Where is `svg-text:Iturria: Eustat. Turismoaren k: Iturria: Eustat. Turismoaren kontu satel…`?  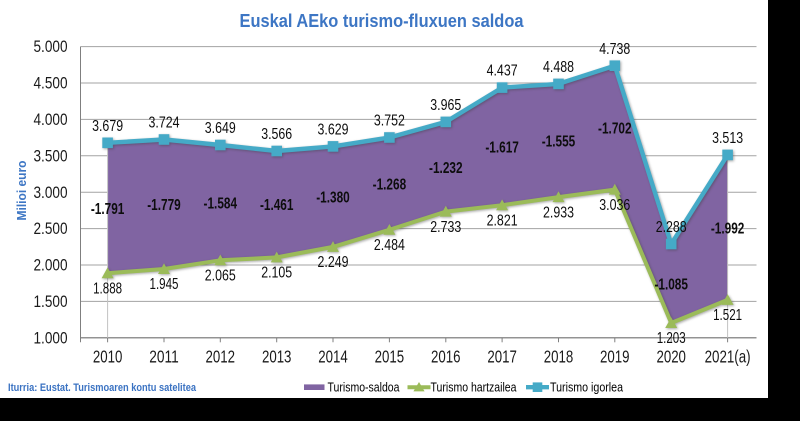
svg-text:Iturria: Eustat. Turismoaren k: Iturria: Eustat. Turismoaren kontu satel… is located at coordinates (102, 388).